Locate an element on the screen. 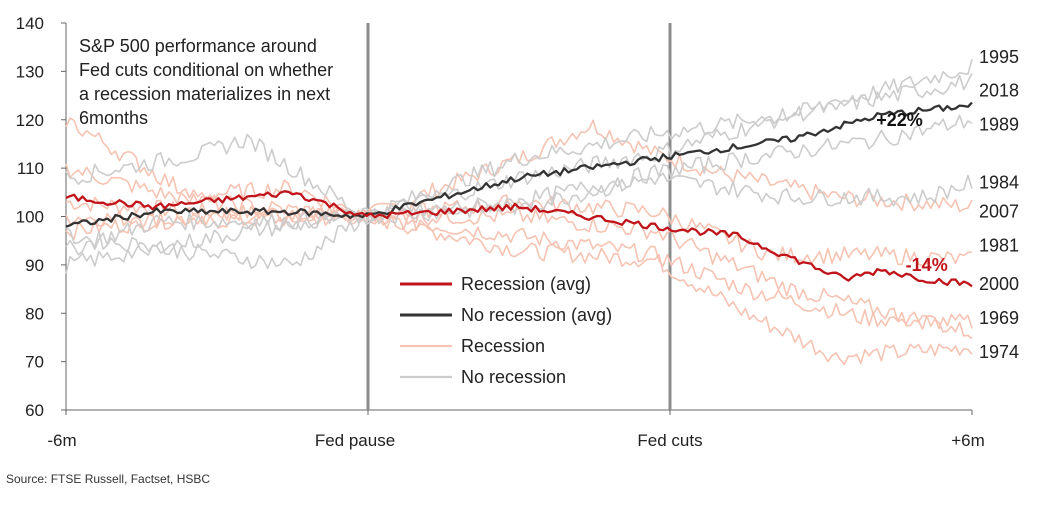 The image size is (1048, 506). note-line: a recession materializes in next is located at coordinates (204, 94).